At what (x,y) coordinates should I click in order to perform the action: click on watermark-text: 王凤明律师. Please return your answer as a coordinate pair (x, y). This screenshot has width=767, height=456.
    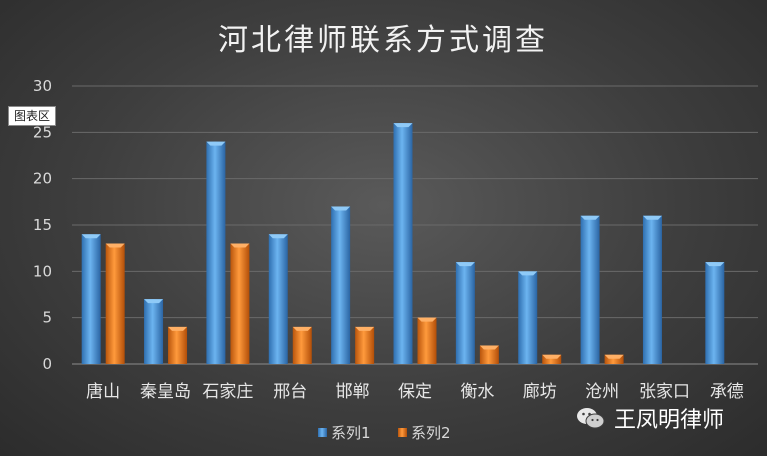
    Looking at the image, I should click on (669, 420).